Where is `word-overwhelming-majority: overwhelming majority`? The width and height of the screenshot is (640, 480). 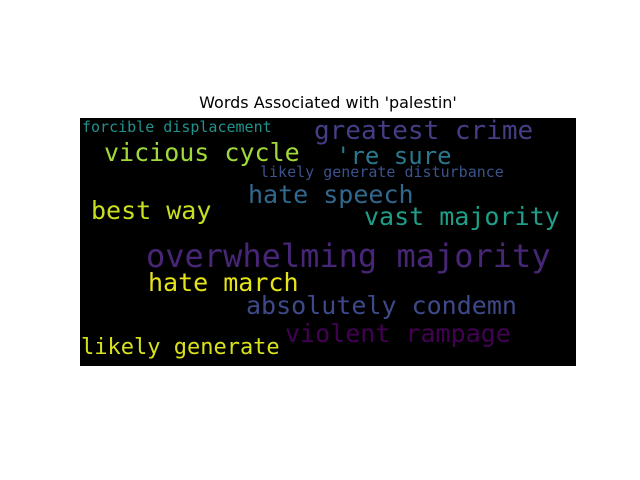 word-overwhelming-majority: overwhelming majority is located at coordinates (348, 256).